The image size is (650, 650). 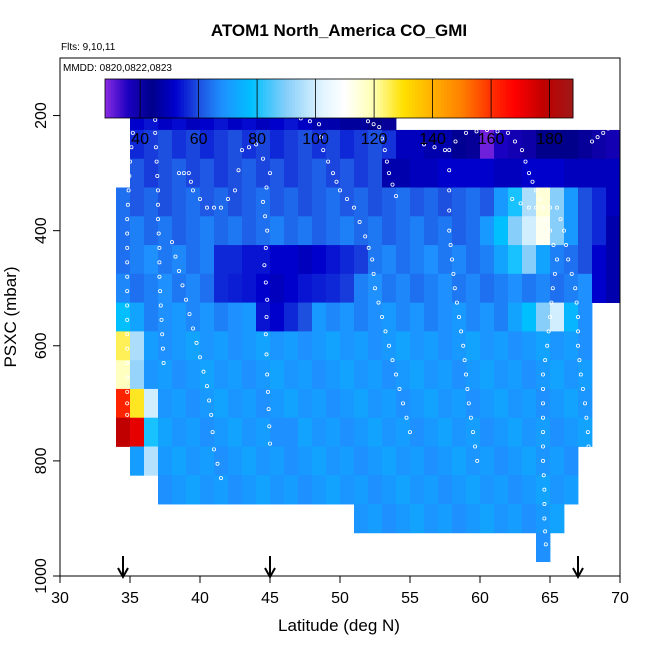 What do you see at coordinates (491, 139) in the screenshot?
I see `colorbar-tick-label: 160` at bounding box center [491, 139].